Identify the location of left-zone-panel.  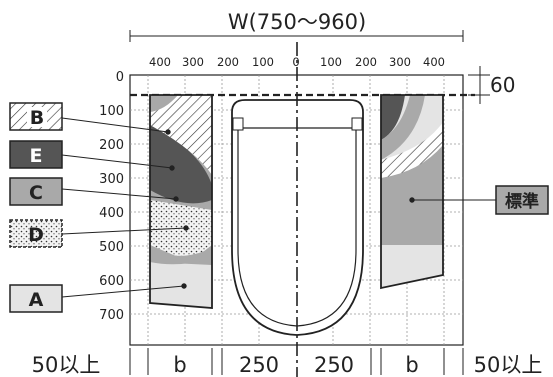
(181, 201).